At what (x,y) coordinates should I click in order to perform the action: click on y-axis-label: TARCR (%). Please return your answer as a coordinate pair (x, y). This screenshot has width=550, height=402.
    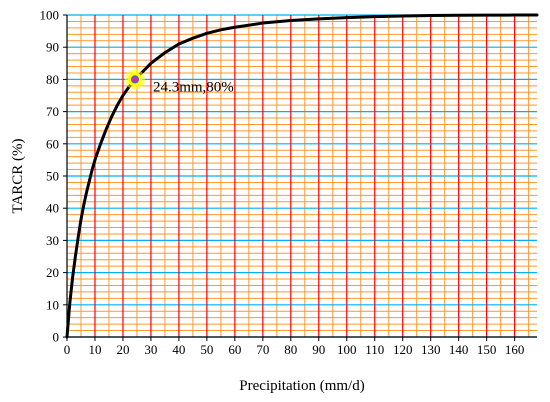
    Looking at the image, I should click on (18, 175).